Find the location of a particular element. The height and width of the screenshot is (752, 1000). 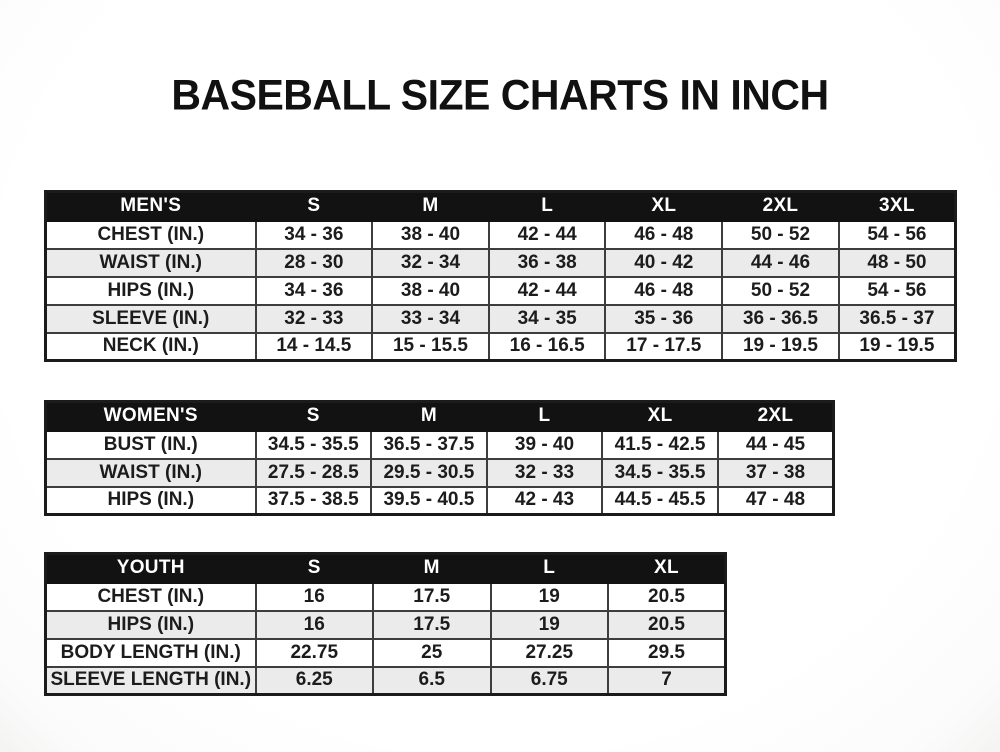

youth-size-value-cell: 7 is located at coordinates (667, 680).